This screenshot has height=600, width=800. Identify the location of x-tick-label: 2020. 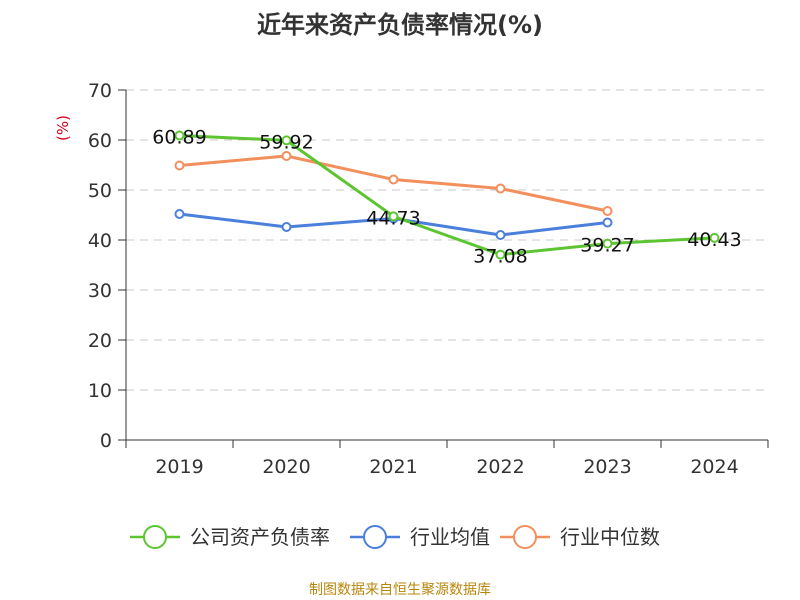
(286, 467).